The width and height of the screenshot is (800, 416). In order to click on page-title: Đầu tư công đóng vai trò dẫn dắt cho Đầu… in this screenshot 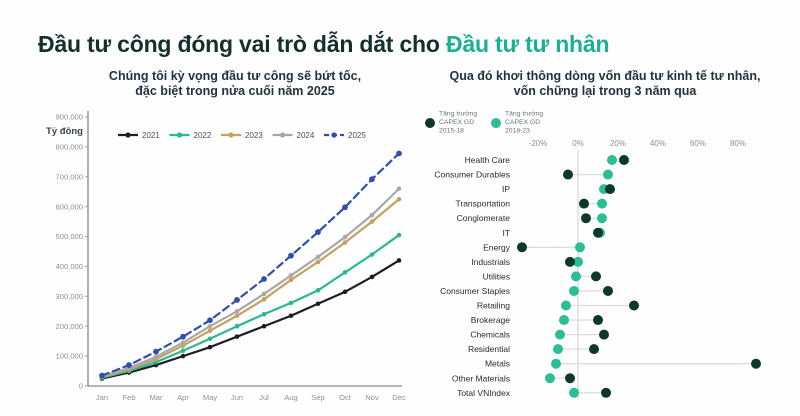, I will do `click(324, 44)`.